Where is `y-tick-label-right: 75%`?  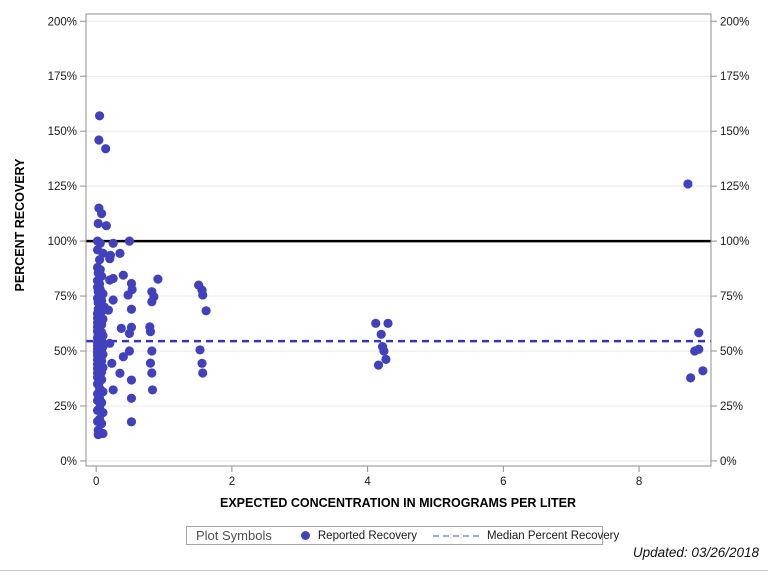 y-tick-label-right: 75% is located at coordinates (731, 297).